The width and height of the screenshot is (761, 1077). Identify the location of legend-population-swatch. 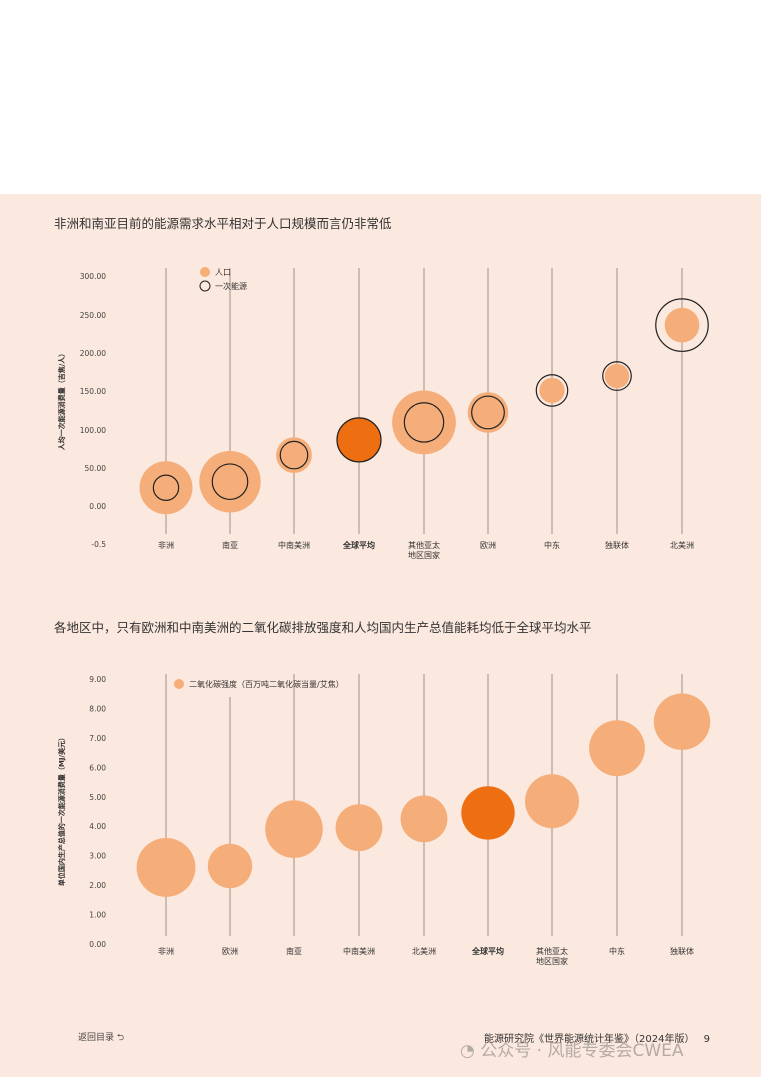
(205, 272).